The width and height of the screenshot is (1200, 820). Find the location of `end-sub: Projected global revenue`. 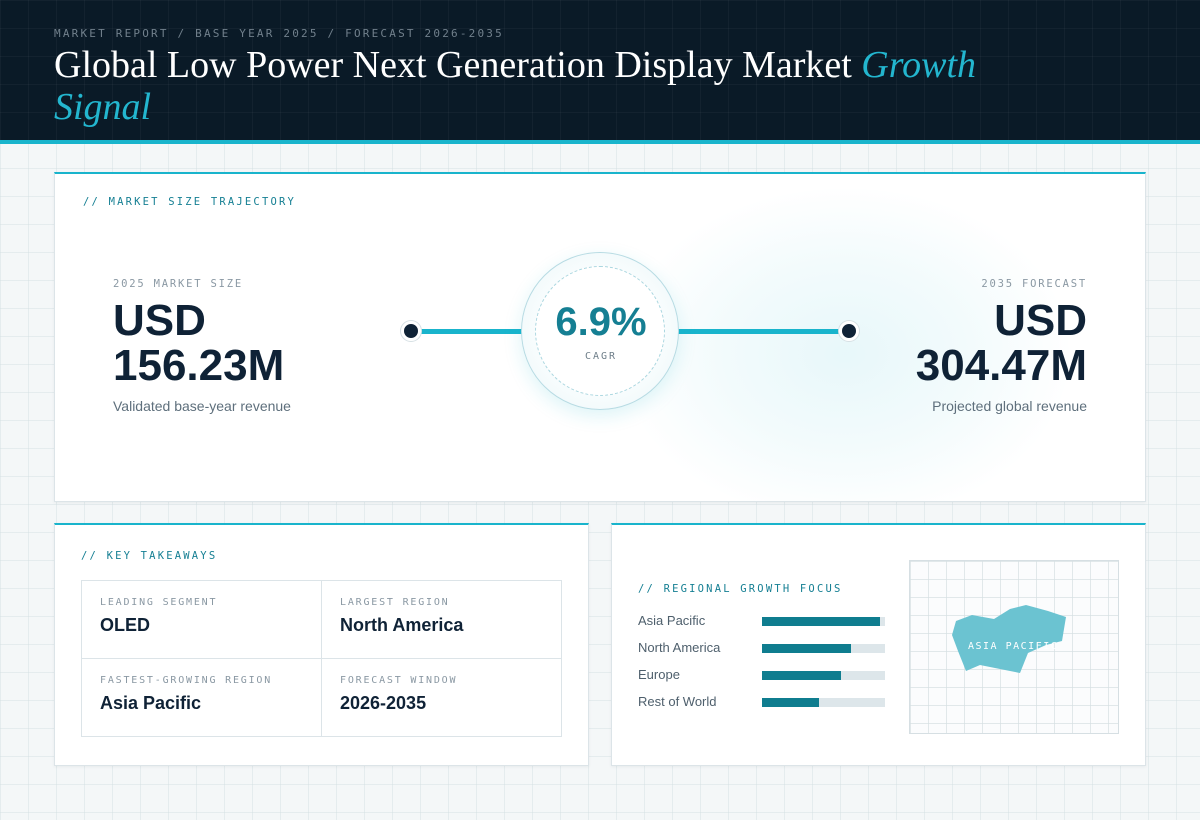

end-sub: Projected global revenue is located at coordinates (1009, 406).